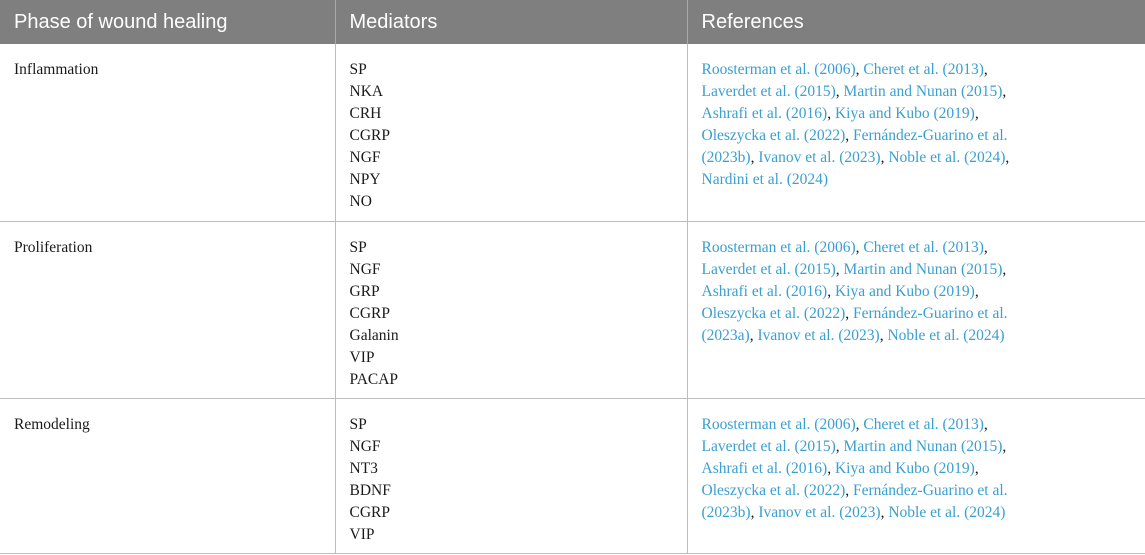 This screenshot has width=1145, height=555. I want to click on mediator-item: BDNF, so click(370, 490).